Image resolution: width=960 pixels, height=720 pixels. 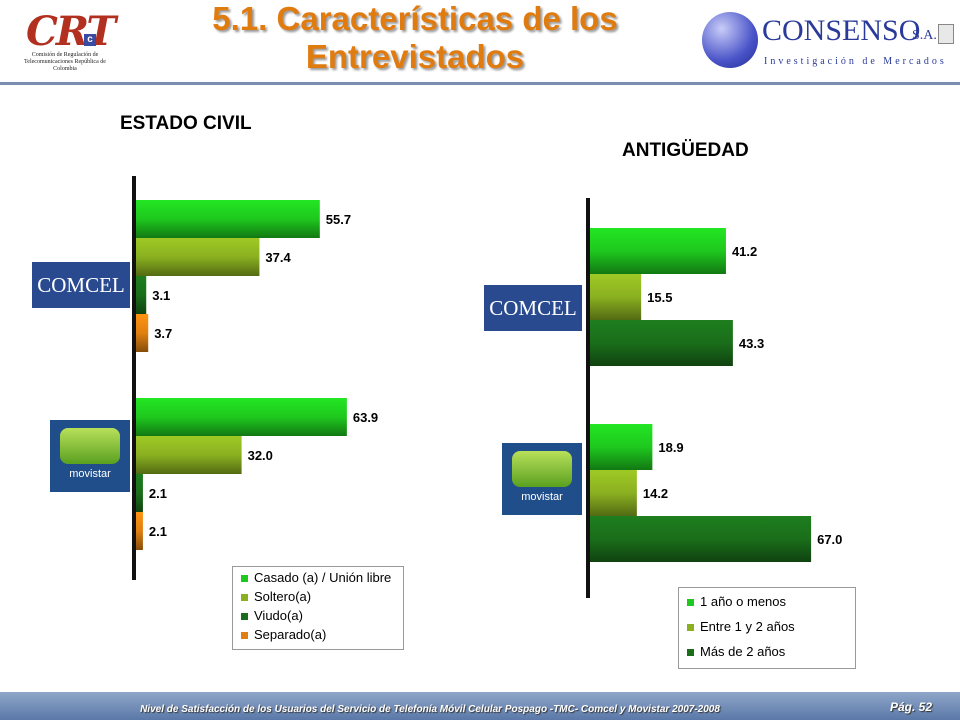 I want to click on legend-item: Casado (a) / Unión libre, so click(x=316, y=577).